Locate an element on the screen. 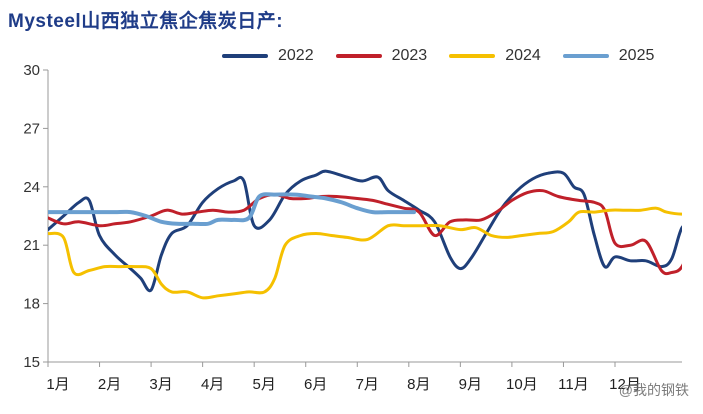 Image resolution: width=703 pixels, height=414 pixels. x-tick-label: 12月 is located at coordinates (625, 384).